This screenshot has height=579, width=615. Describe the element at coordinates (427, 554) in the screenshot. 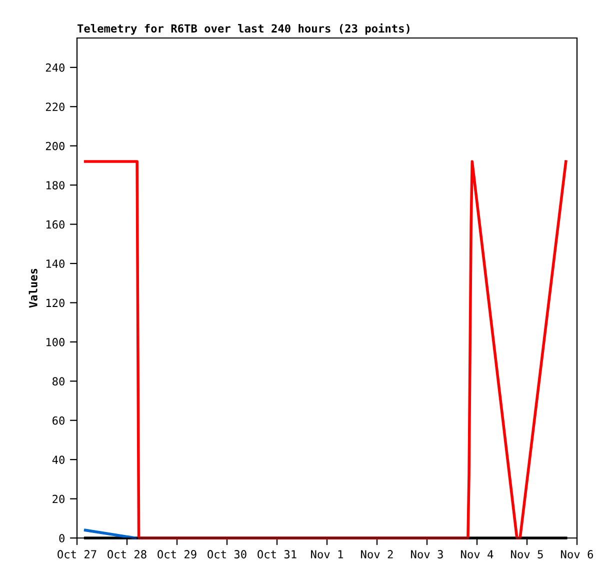

I see `x-tick-label: Nov 3` at that location.